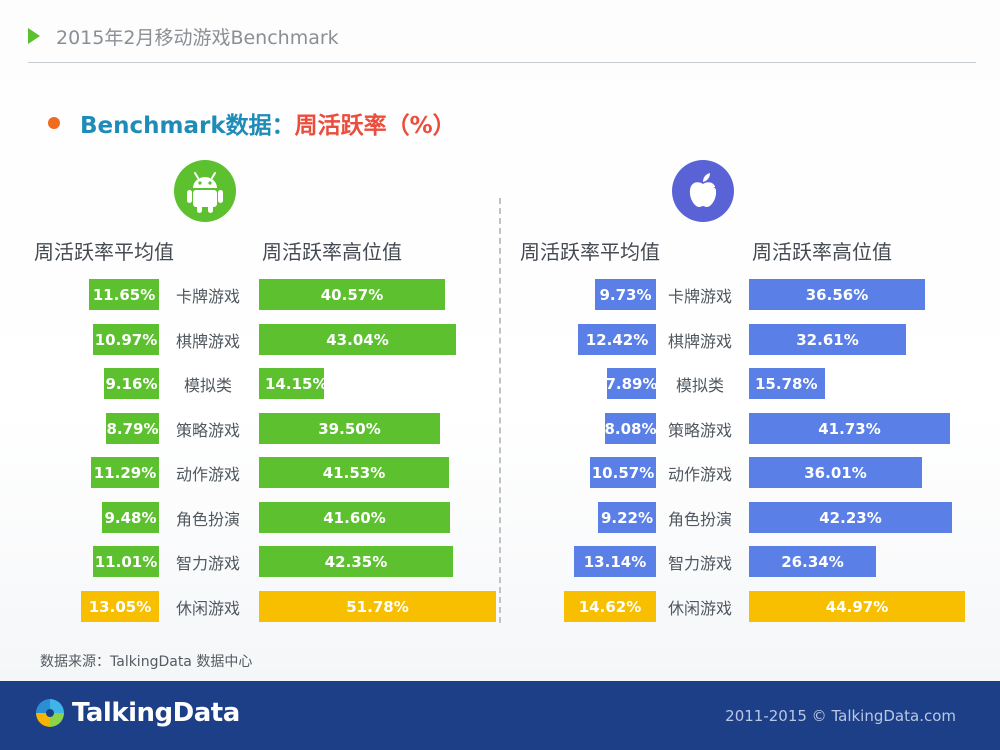  I want to click on ios-high-bar: 15.78%, so click(787, 383).